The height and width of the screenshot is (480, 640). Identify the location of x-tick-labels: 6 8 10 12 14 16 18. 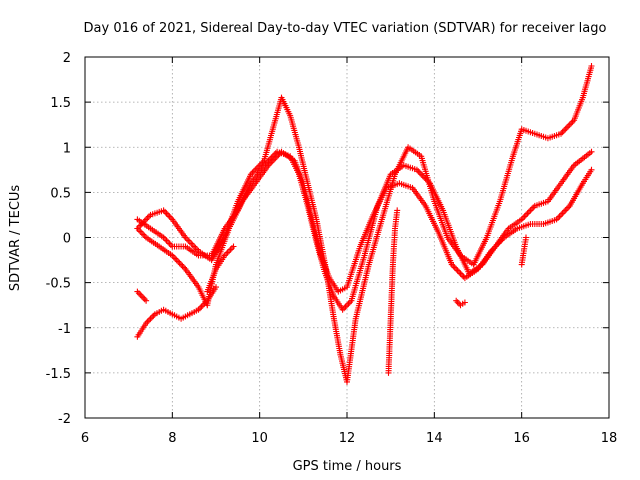
(349, 438).